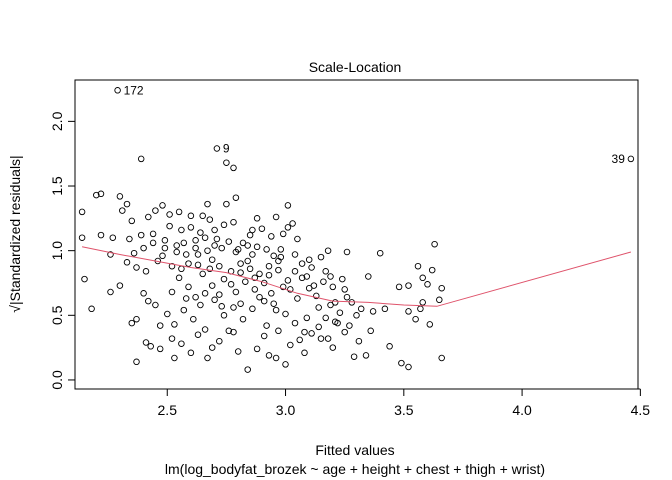  I want to click on point-label: 172, so click(134, 90).